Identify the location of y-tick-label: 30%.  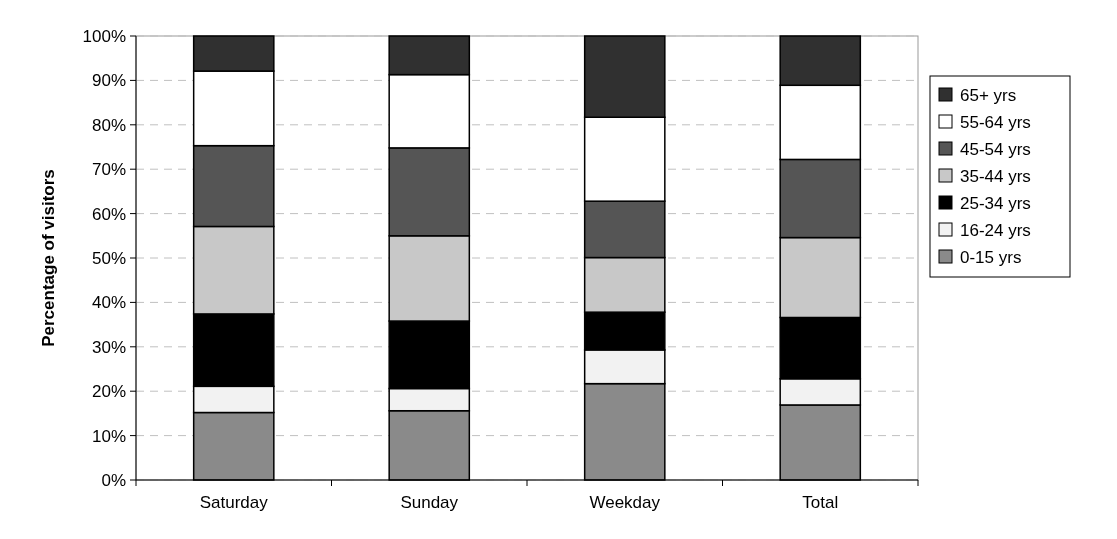
(108, 347).